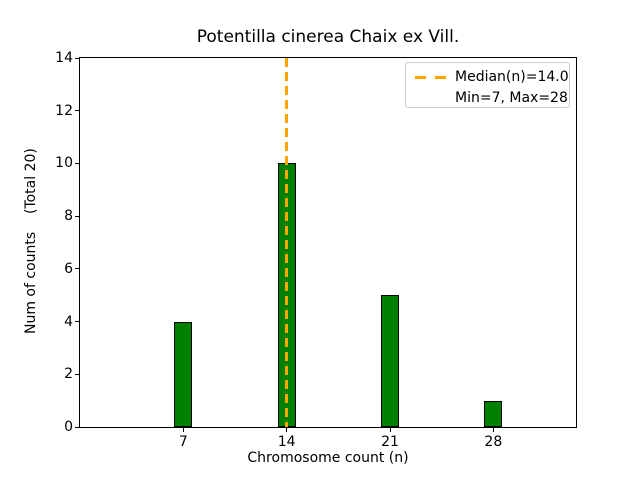 The width and height of the screenshot is (640, 480). What do you see at coordinates (68, 268) in the screenshot?
I see `y-tick-label: 6` at bounding box center [68, 268].